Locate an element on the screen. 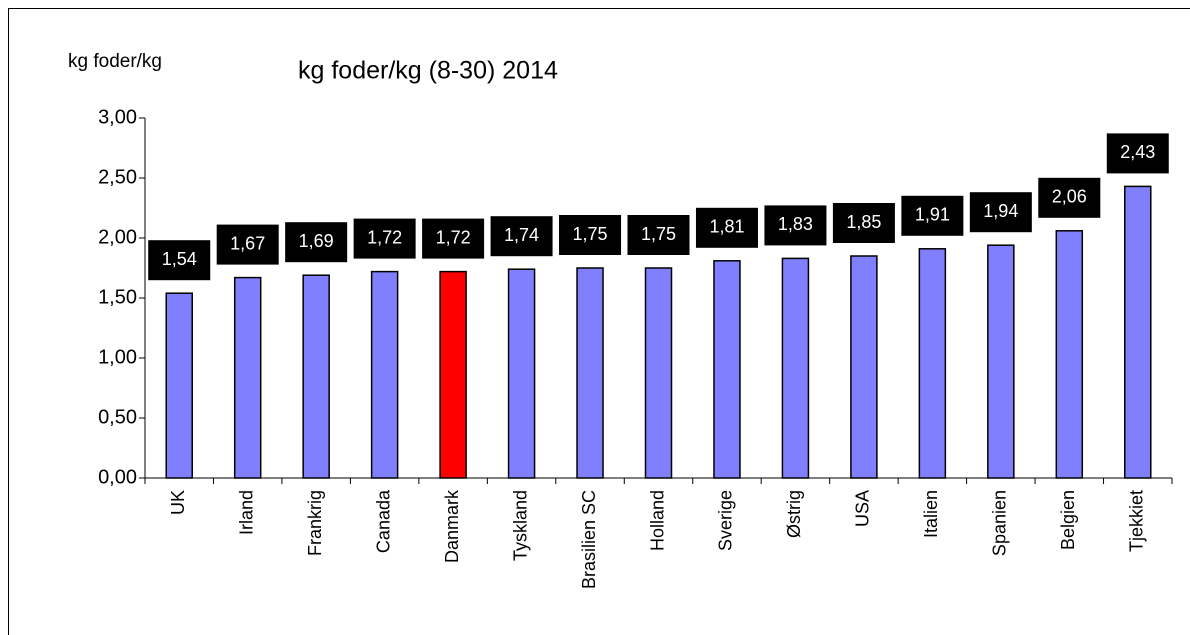 The width and height of the screenshot is (1190, 635). data-label: 1,94 is located at coordinates (1000, 211).